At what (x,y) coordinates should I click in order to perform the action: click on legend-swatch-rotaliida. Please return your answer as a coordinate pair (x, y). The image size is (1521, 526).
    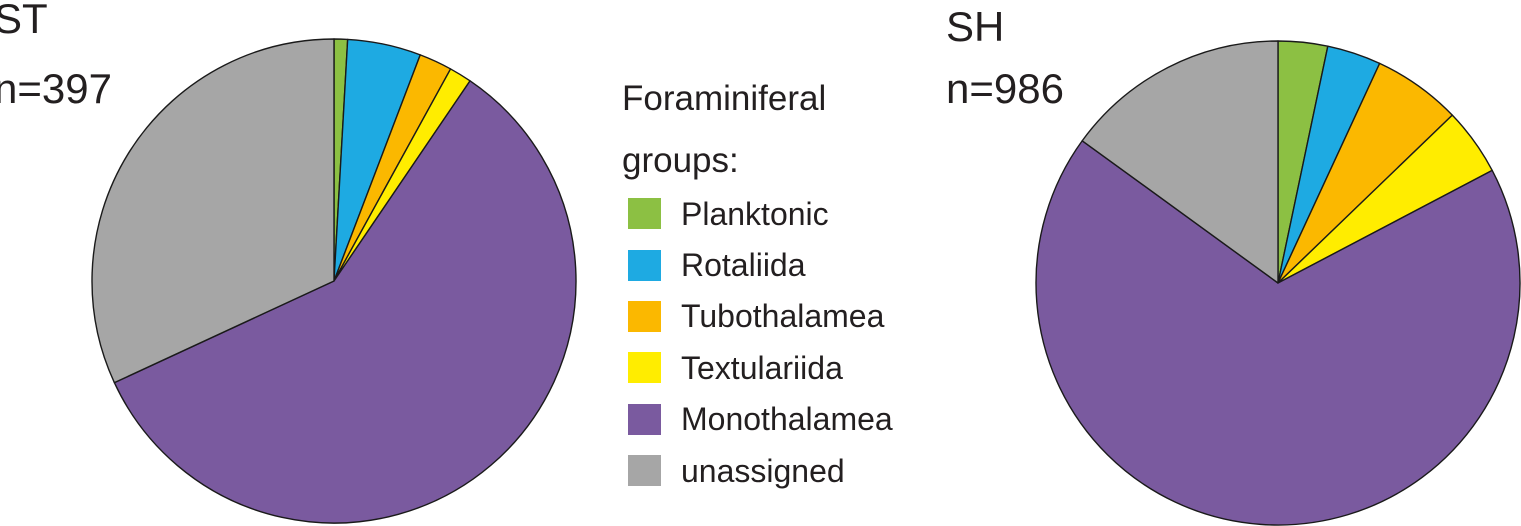
    Looking at the image, I should click on (644, 265).